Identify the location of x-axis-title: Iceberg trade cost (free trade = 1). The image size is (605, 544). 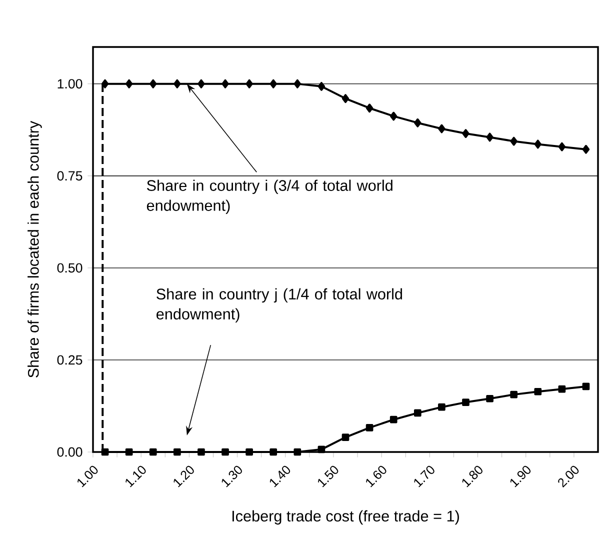
(345, 517).